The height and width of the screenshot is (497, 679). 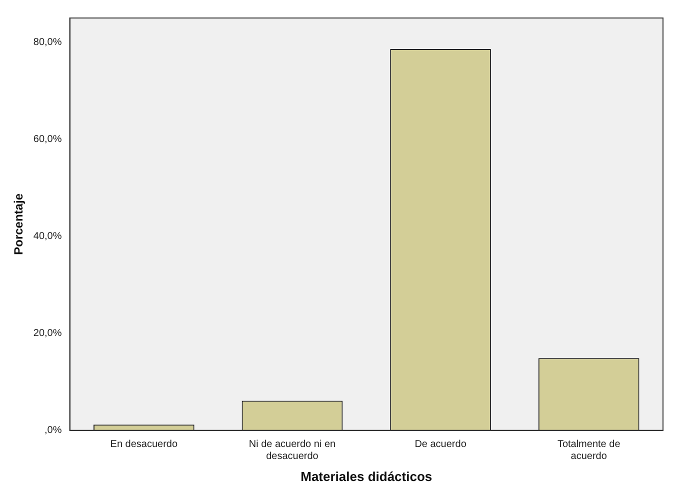 What do you see at coordinates (19, 224) in the screenshot?
I see `y-axis-title: Porcentaje` at bounding box center [19, 224].